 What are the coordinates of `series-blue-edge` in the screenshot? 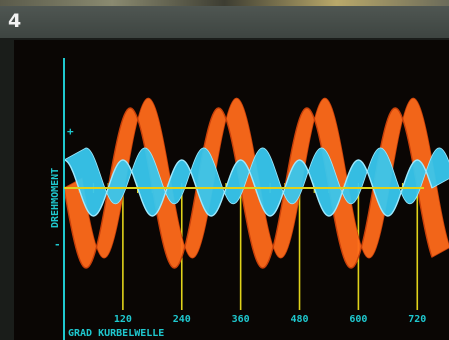 It's located at (248, 188).